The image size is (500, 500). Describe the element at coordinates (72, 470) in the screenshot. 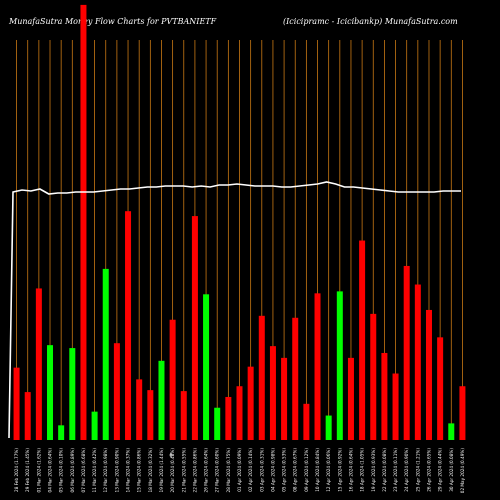

I see `x-tick-label: 06 Mar 2024 (0.89%)` at that location.